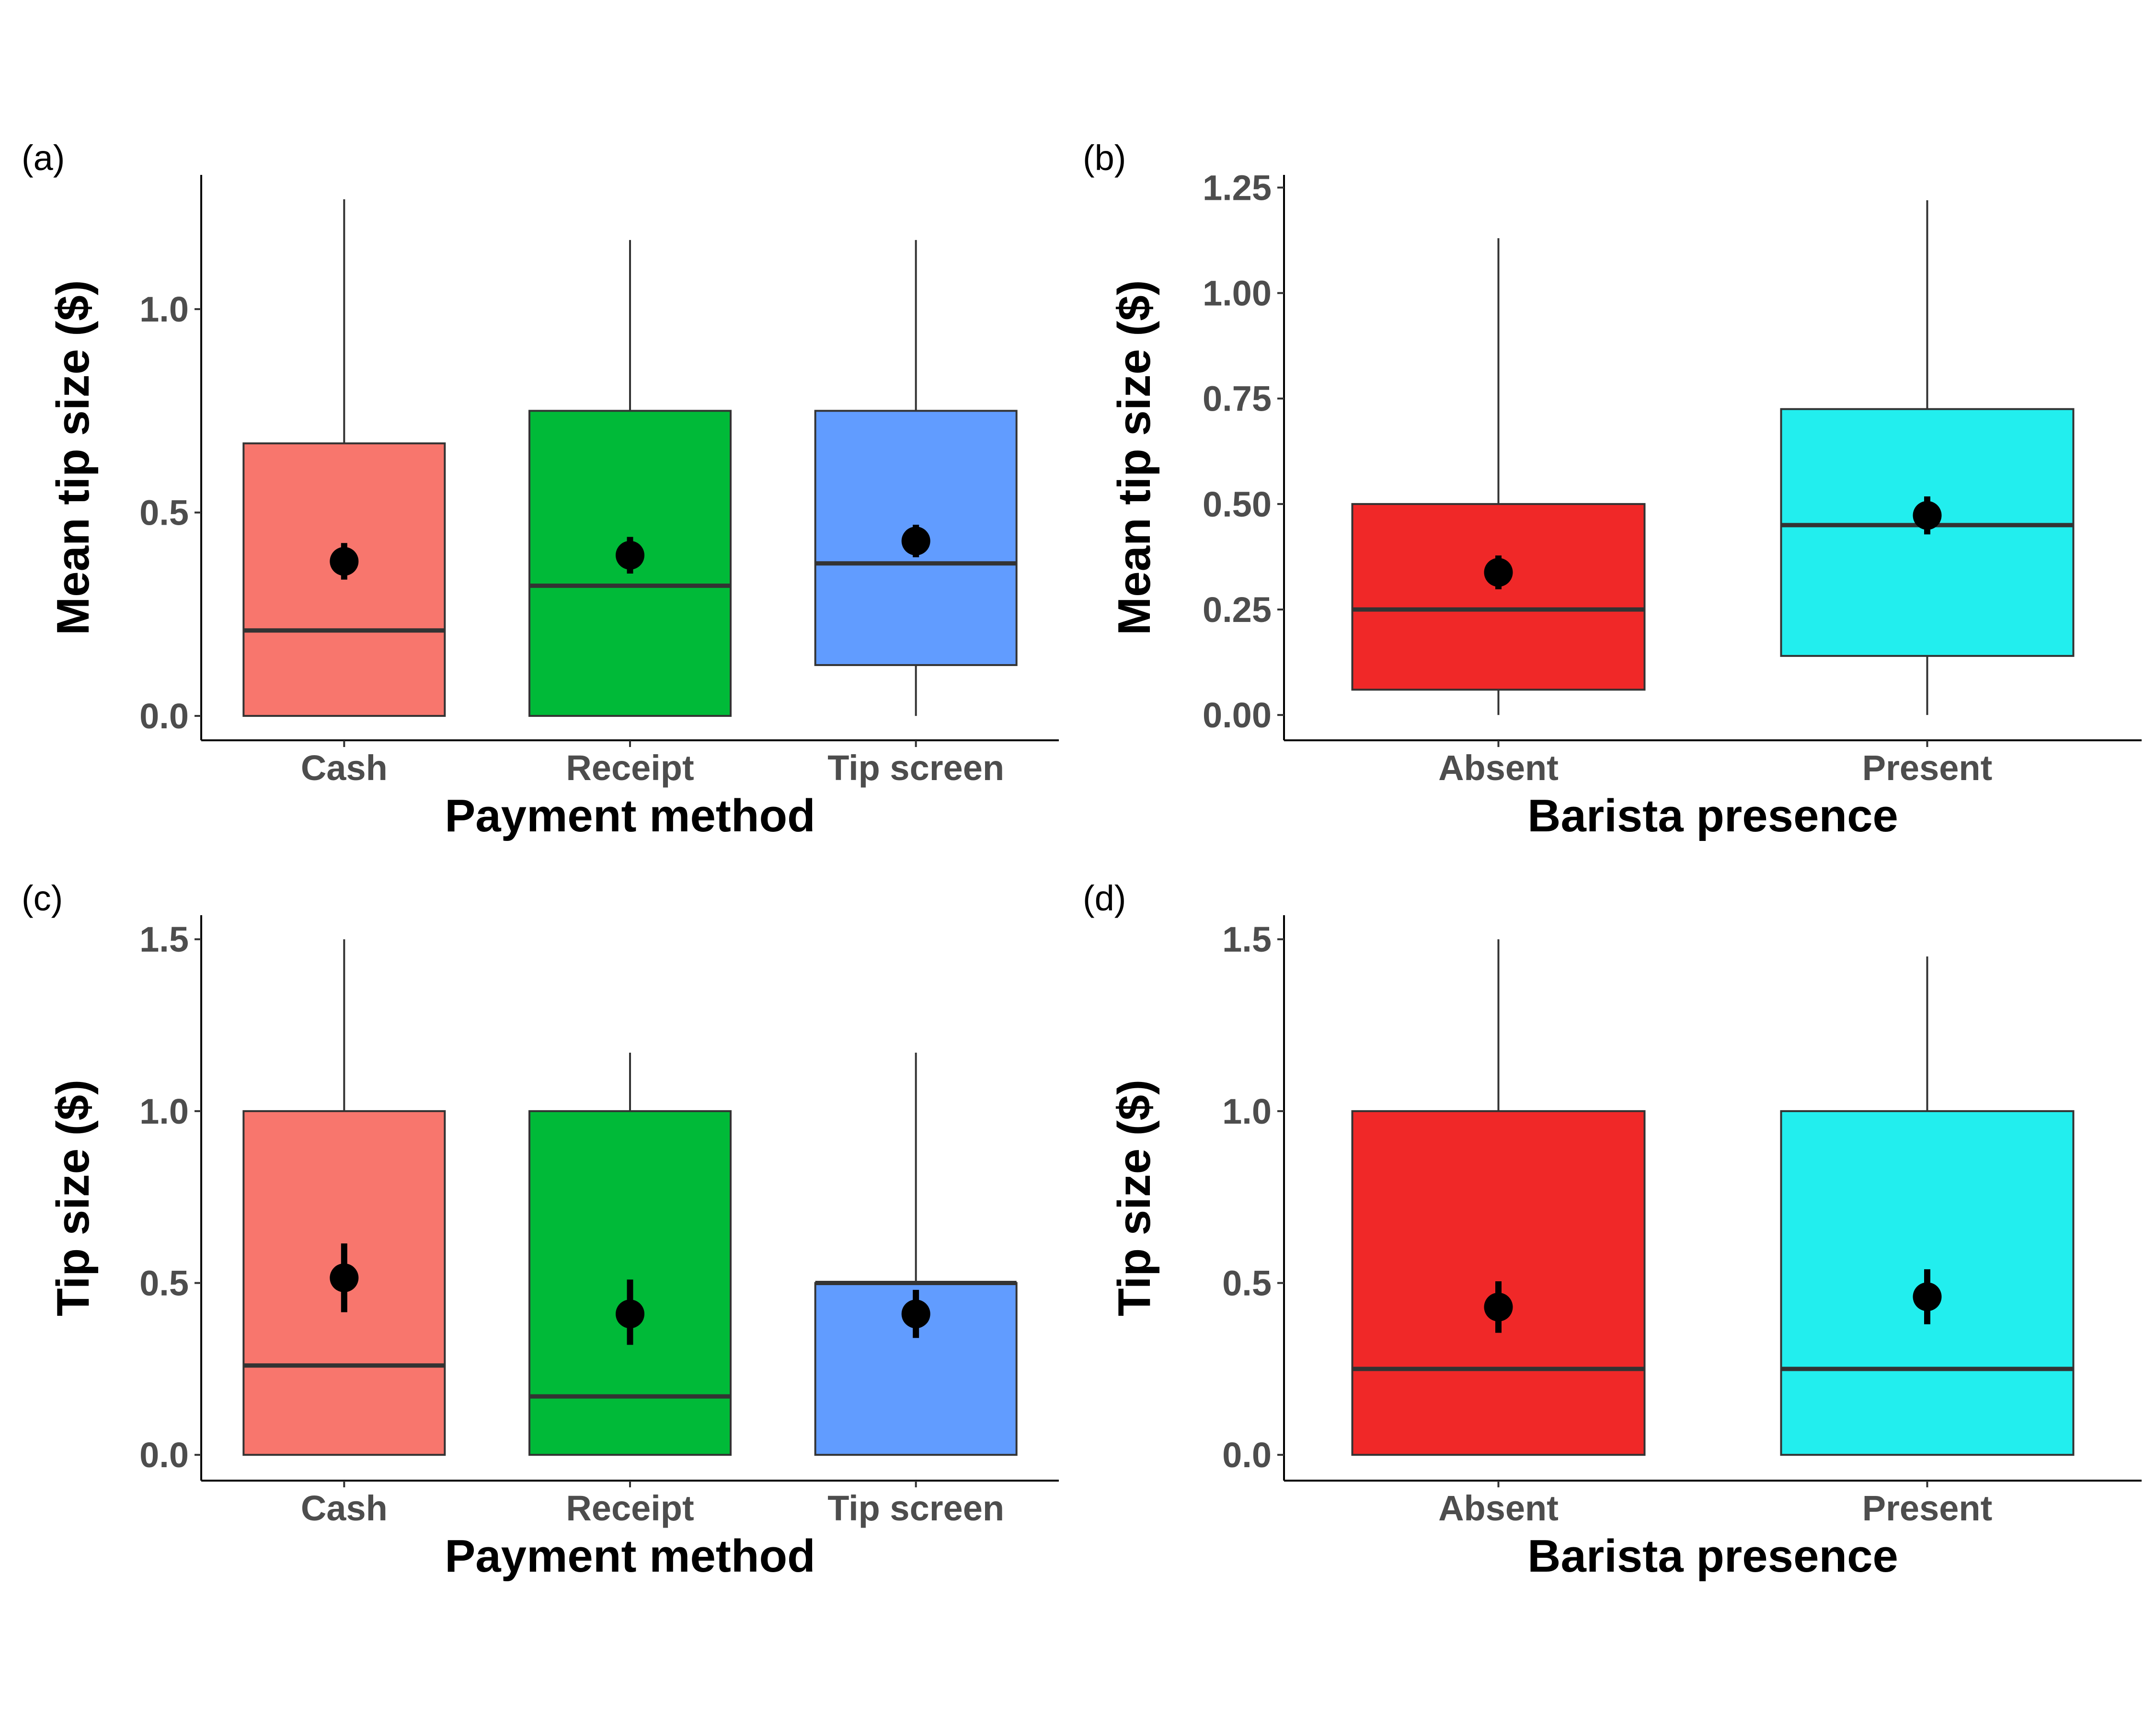 This screenshot has width=2156, height=1725. What do you see at coordinates (42, 898) in the screenshot?
I see `panel-label: (c)` at bounding box center [42, 898].